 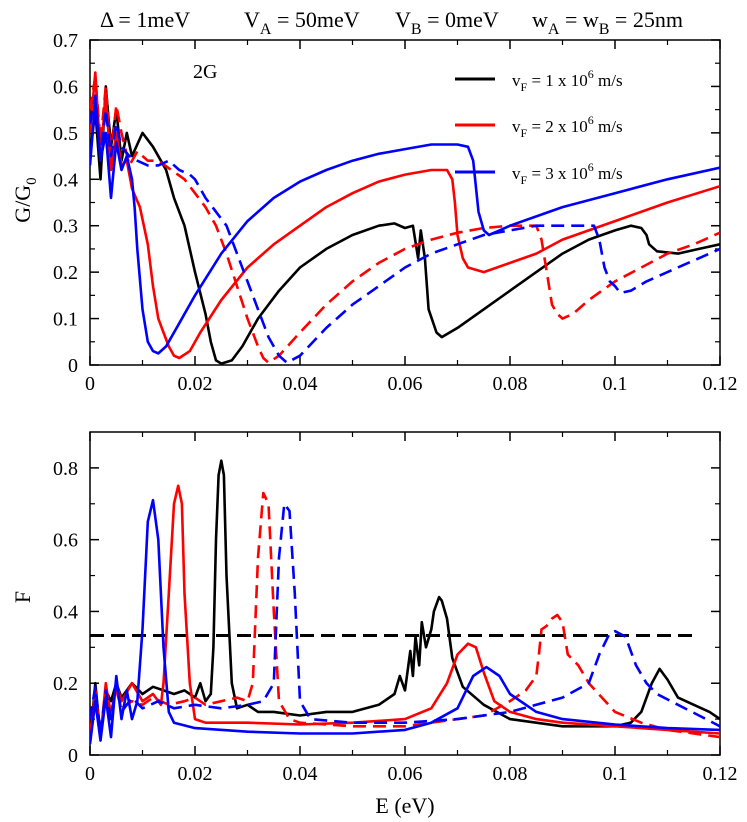 I want to click on top-xtick-label: 0.02, so click(x=195, y=384).